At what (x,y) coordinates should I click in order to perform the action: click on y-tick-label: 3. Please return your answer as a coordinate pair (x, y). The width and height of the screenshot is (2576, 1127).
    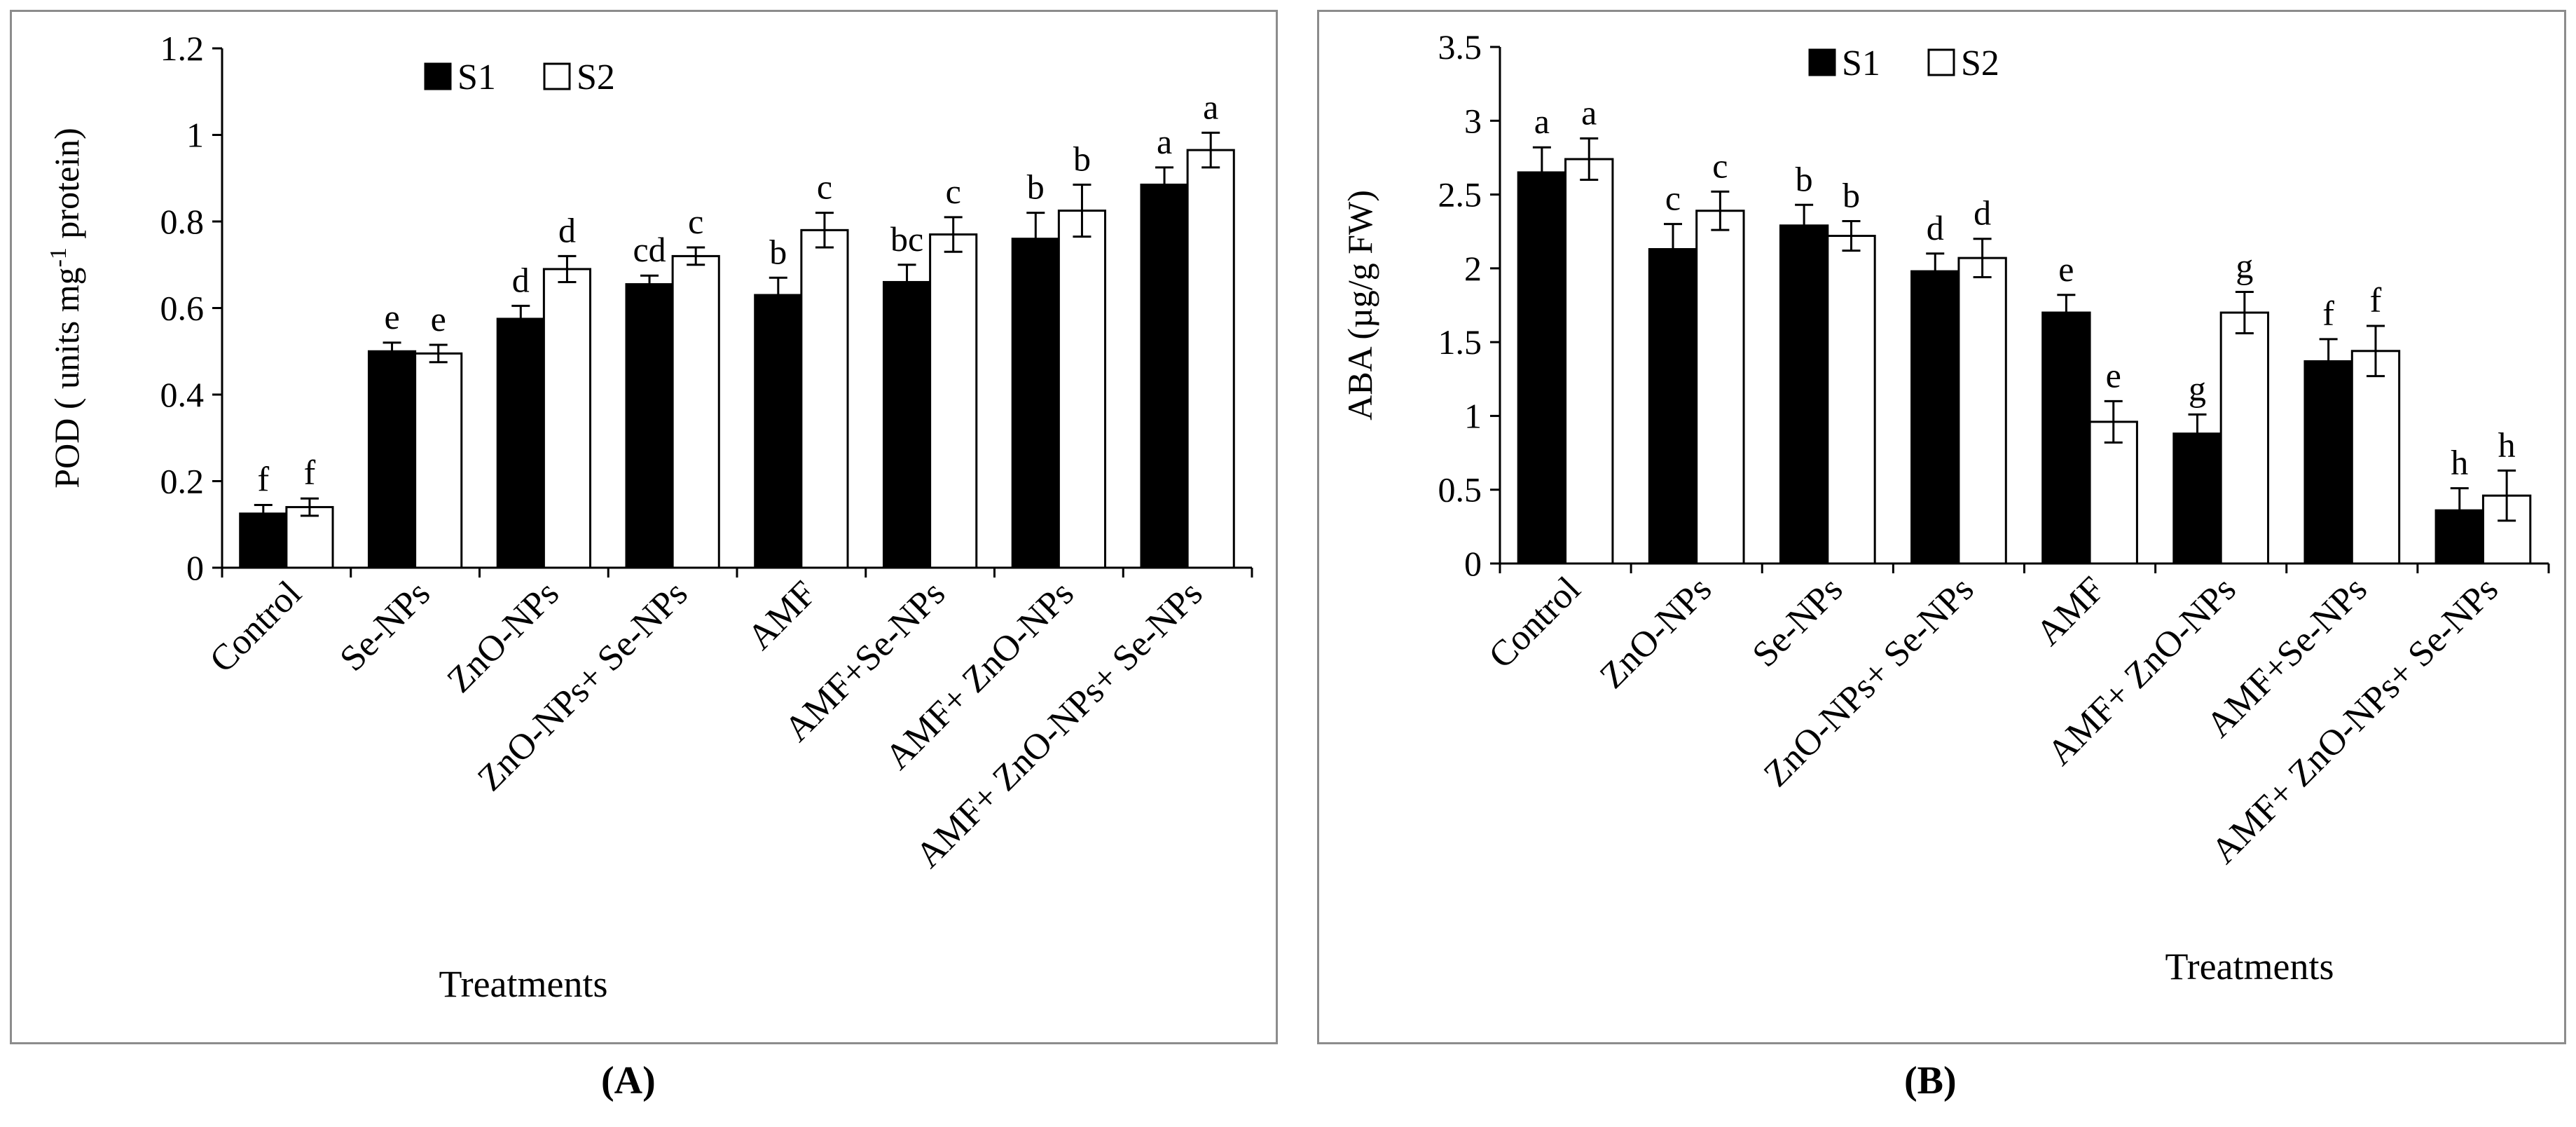
    Looking at the image, I should click on (1473, 120).